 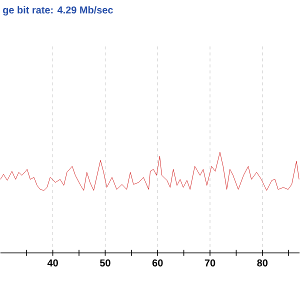 I want to click on x-tick-label: 70, so click(x=210, y=262).